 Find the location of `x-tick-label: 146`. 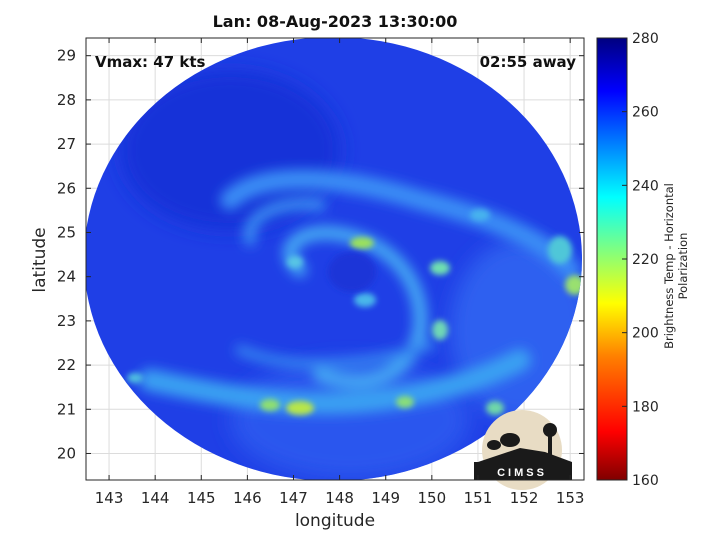

x-tick-label: 146 is located at coordinates (247, 498).